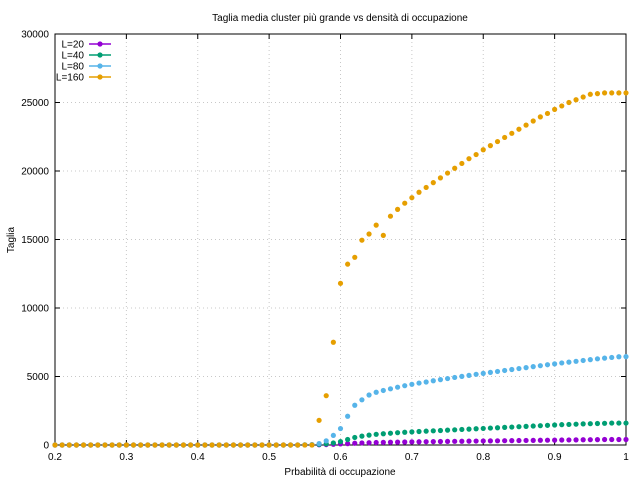 This screenshot has height=480, width=640. What do you see at coordinates (35, 309) in the screenshot?
I see `y-tick-label: 10000` at bounding box center [35, 309].